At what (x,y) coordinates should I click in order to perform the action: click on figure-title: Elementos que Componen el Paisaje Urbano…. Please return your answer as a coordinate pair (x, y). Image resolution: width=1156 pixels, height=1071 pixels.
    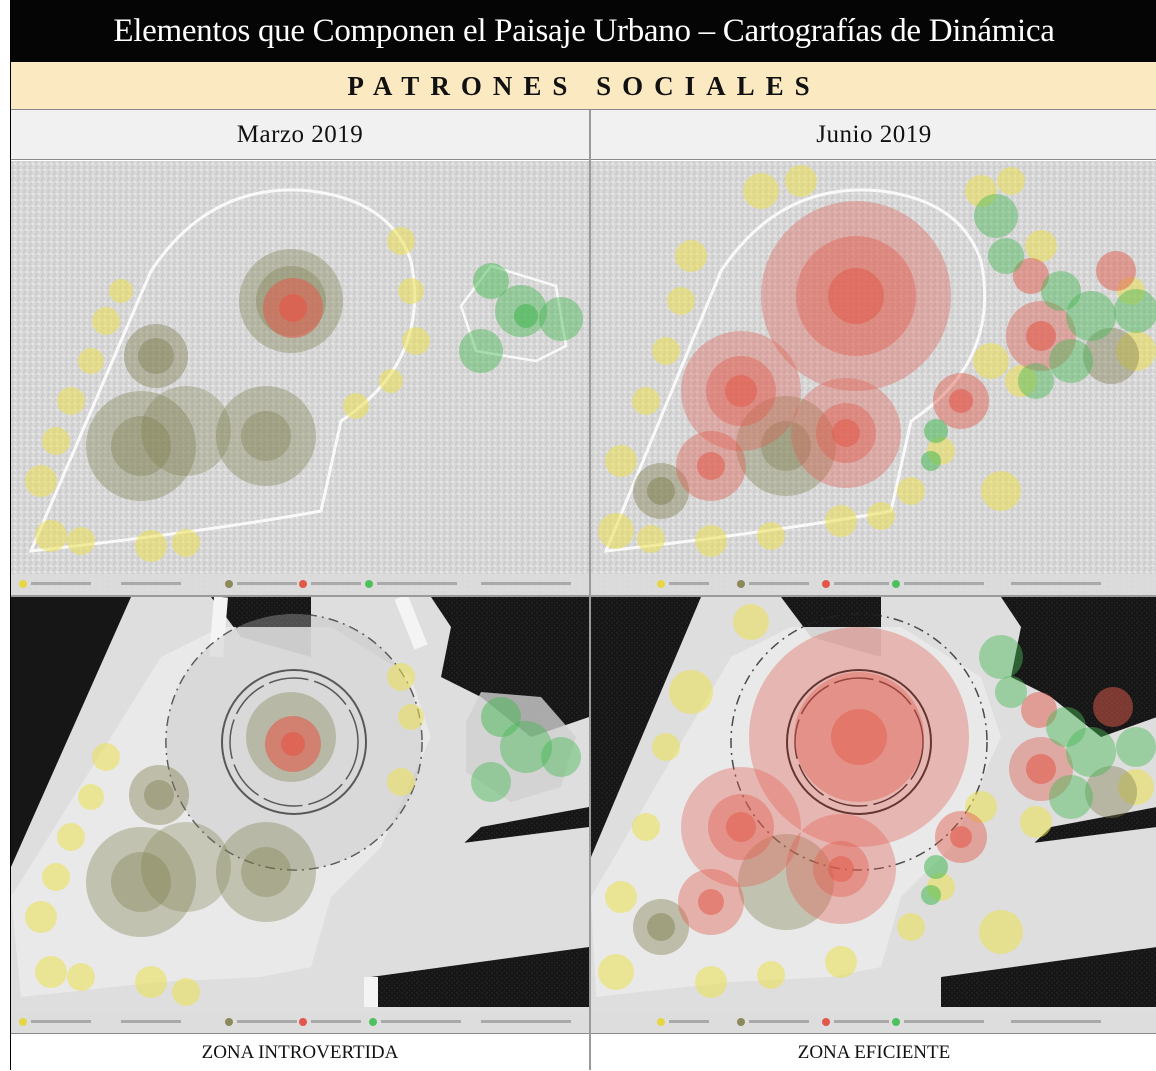
    Looking at the image, I should click on (583, 31).